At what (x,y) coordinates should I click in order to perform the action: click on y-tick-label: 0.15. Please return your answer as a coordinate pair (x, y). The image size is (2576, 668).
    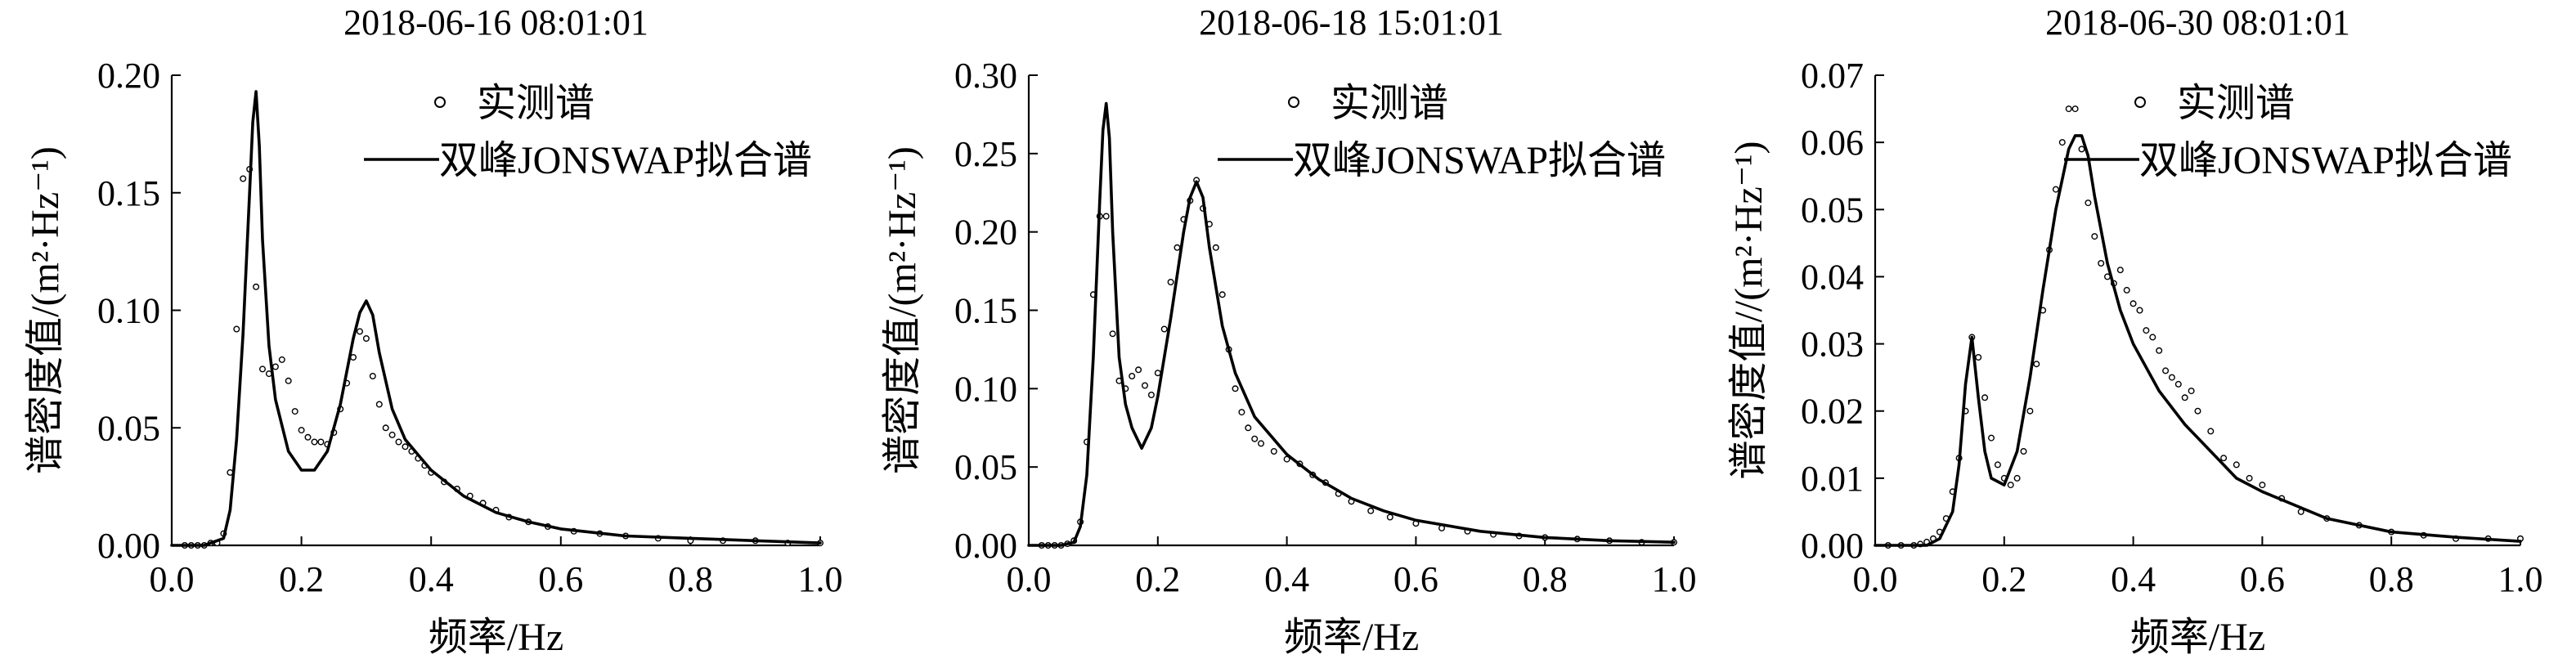
    Looking at the image, I should click on (128, 193).